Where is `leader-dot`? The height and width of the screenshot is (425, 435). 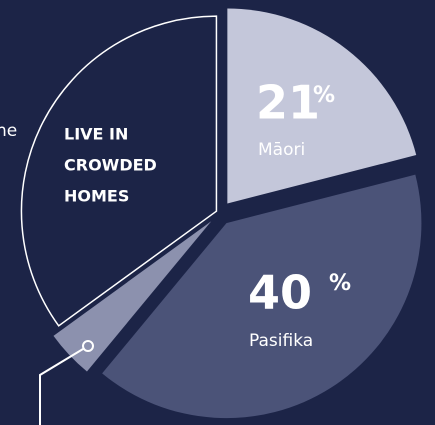
leader-dot is located at coordinates (88, 346).